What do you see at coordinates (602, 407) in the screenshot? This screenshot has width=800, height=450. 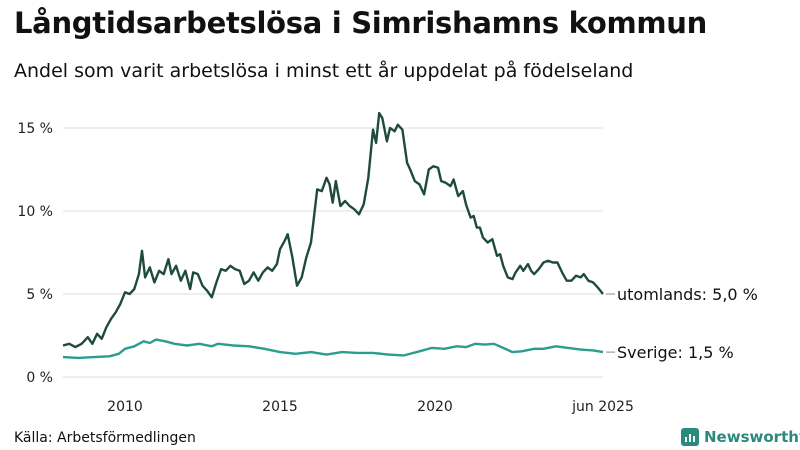 I see `x-tick-label: jun 2025` at bounding box center [602, 407].